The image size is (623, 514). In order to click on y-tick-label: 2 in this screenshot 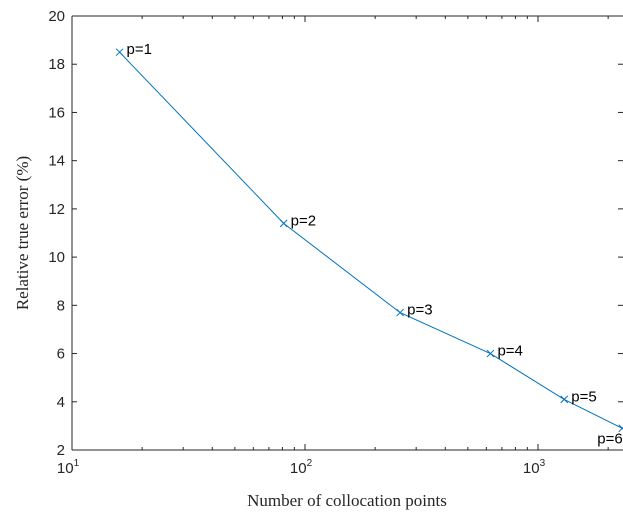, I will do `click(61, 450)`.